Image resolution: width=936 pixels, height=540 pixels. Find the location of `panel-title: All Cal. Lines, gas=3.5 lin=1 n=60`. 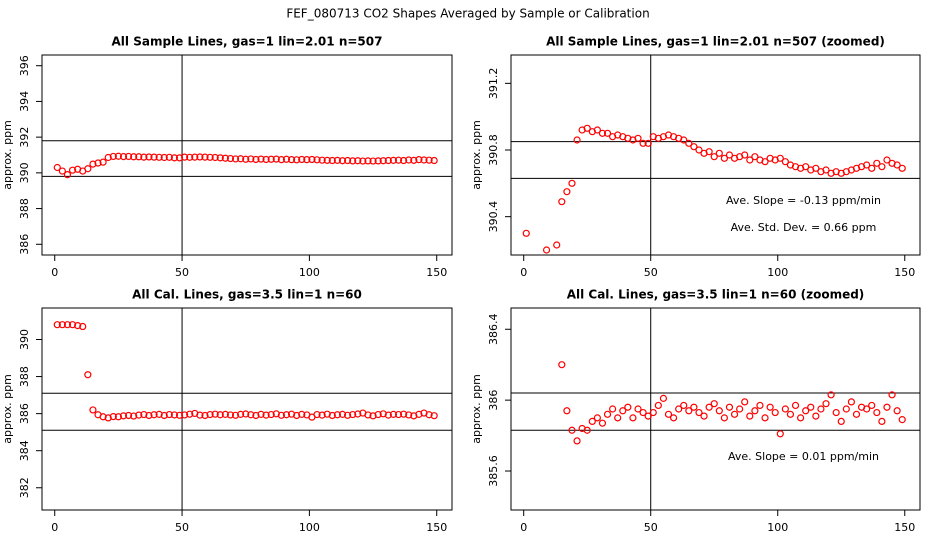

panel-title: All Cal. Lines, gas=3.5 lin=1 n=60 is located at coordinates (247, 295).